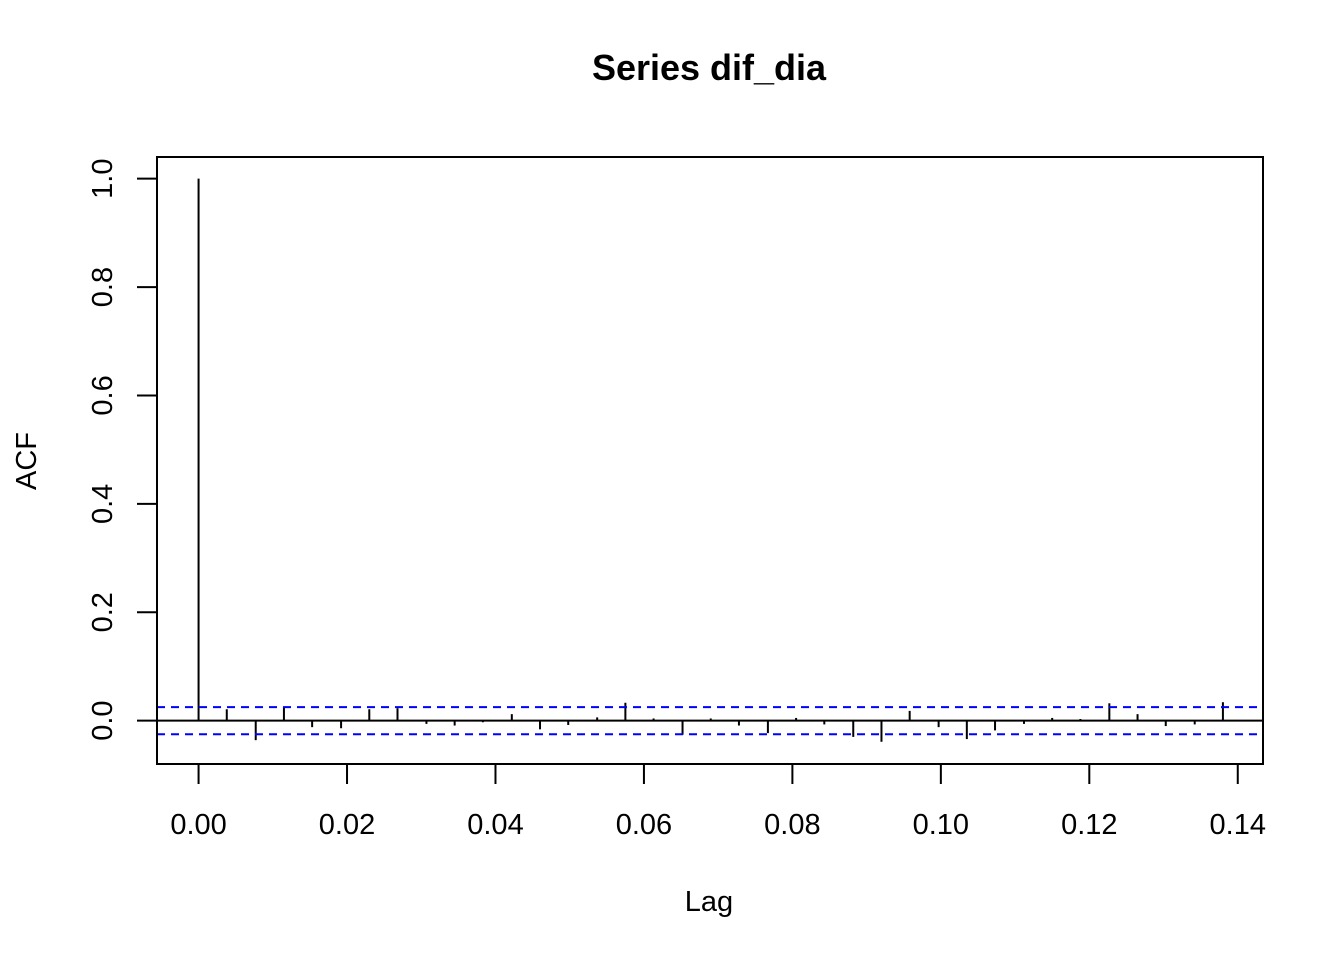 Image resolution: width=1344 pixels, height=960 pixels. Describe the element at coordinates (198, 825) in the screenshot. I see `x-tick-label-0: 0.00` at that location.